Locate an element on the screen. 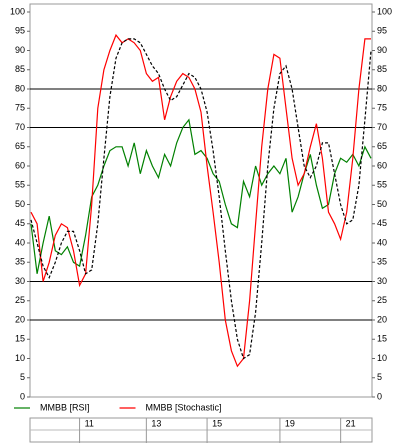 This screenshot has width=409, height=443. y-tick-label: 100 is located at coordinates (17, 11).